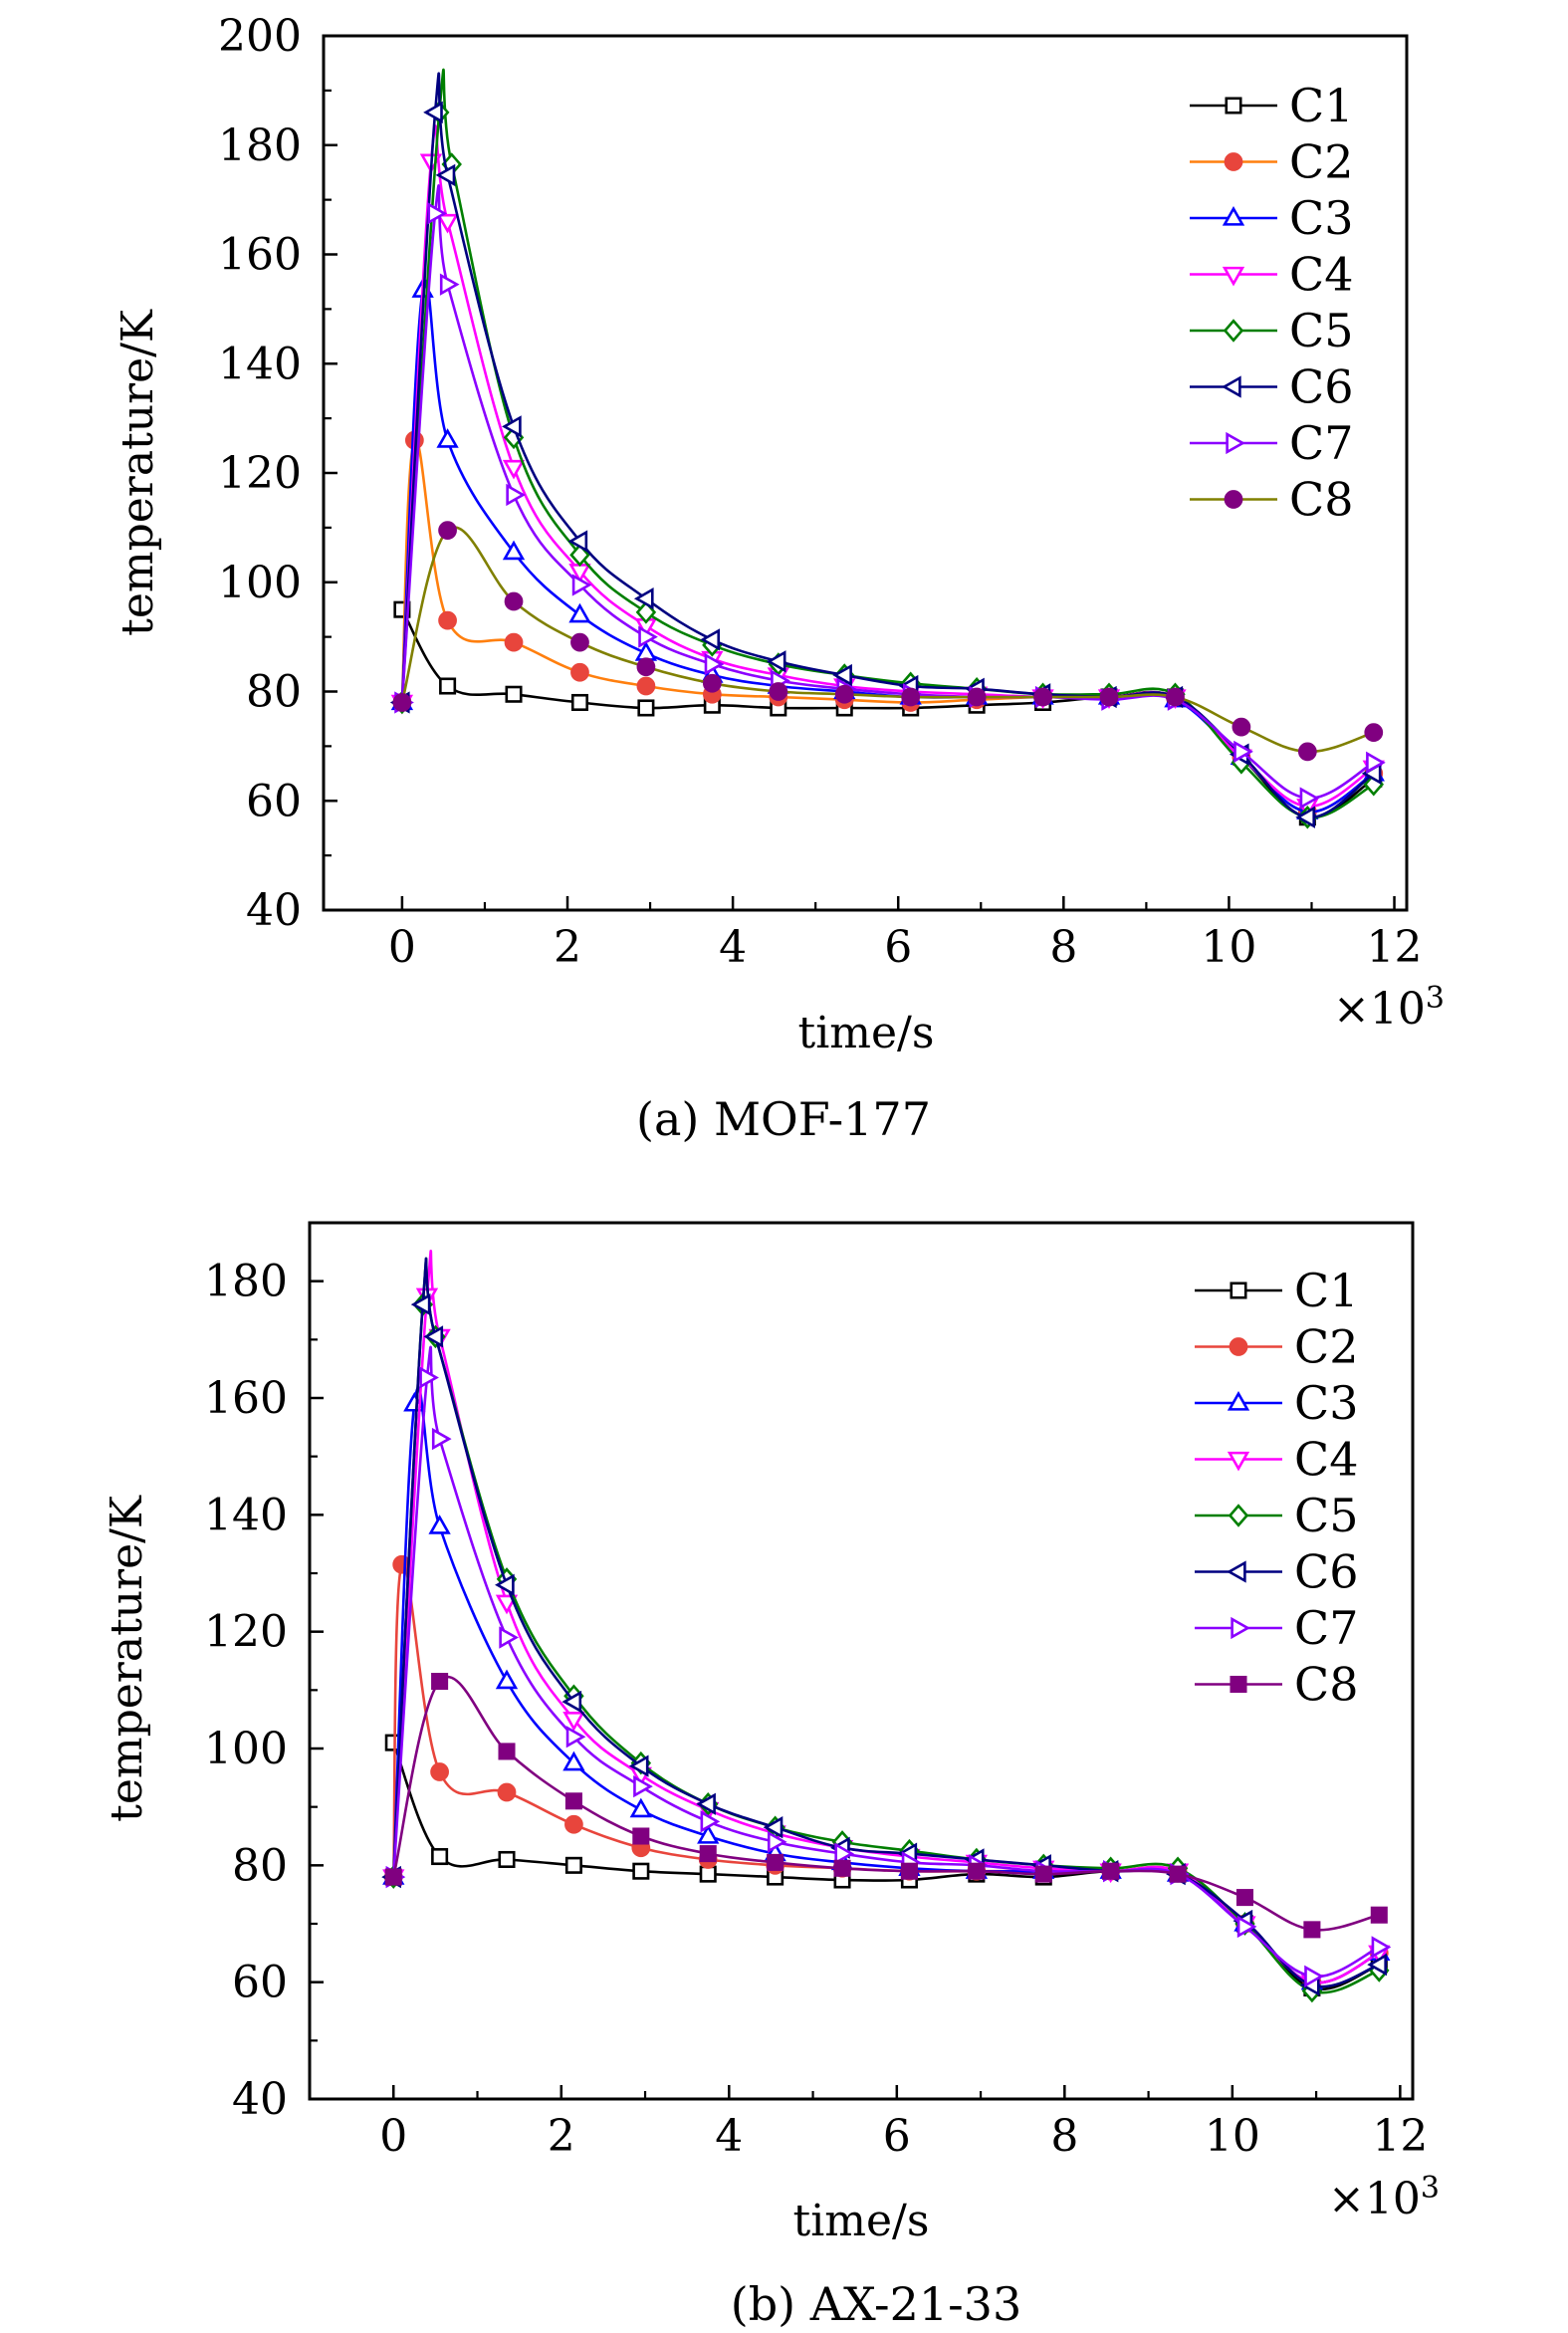 This screenshot has height=2333, width=1568. I want to click on chart-a-x-tick-label: 8, so click(1063, 947).